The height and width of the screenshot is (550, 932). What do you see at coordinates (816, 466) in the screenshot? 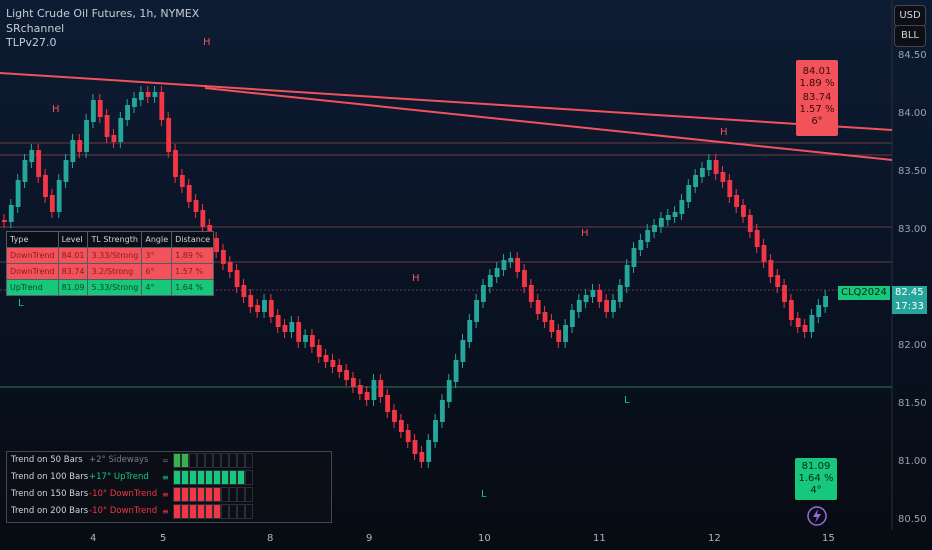
I see `uptrend-level: 81.09` at bounding box center [816, 466].